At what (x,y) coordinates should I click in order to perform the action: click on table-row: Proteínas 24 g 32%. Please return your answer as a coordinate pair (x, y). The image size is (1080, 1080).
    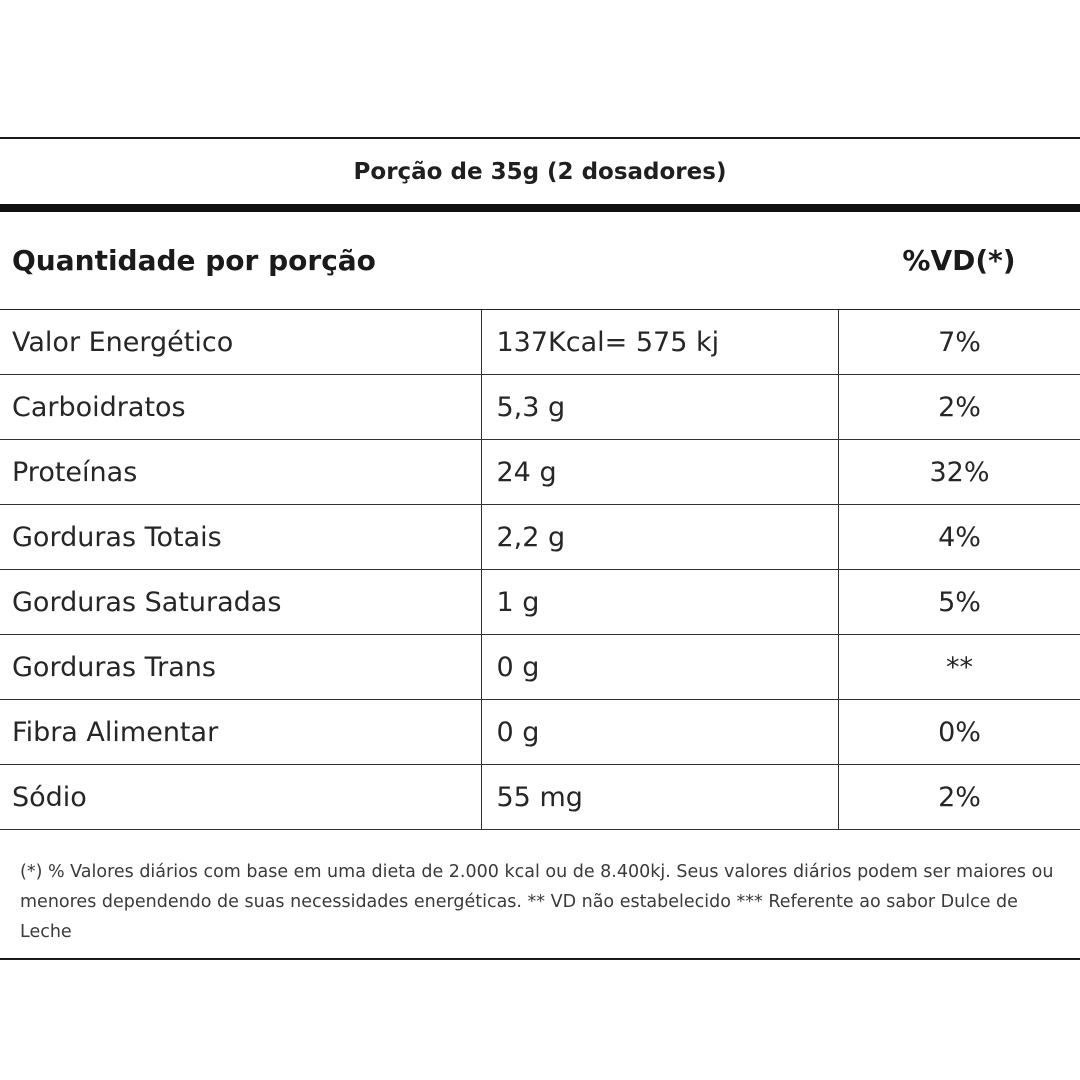
    Looking at the image, I should click on (540, 472).